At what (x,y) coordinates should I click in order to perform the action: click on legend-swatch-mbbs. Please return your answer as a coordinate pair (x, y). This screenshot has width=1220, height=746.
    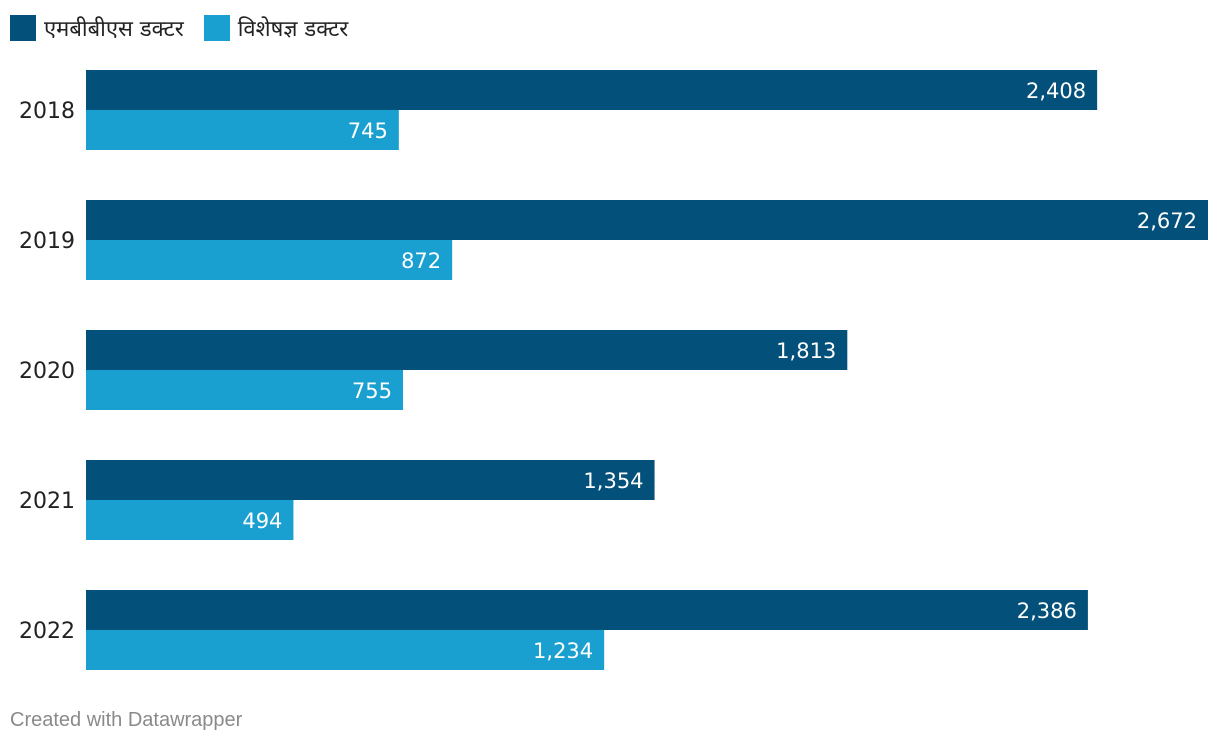
    Looking at the image, I should click on (23, 28).